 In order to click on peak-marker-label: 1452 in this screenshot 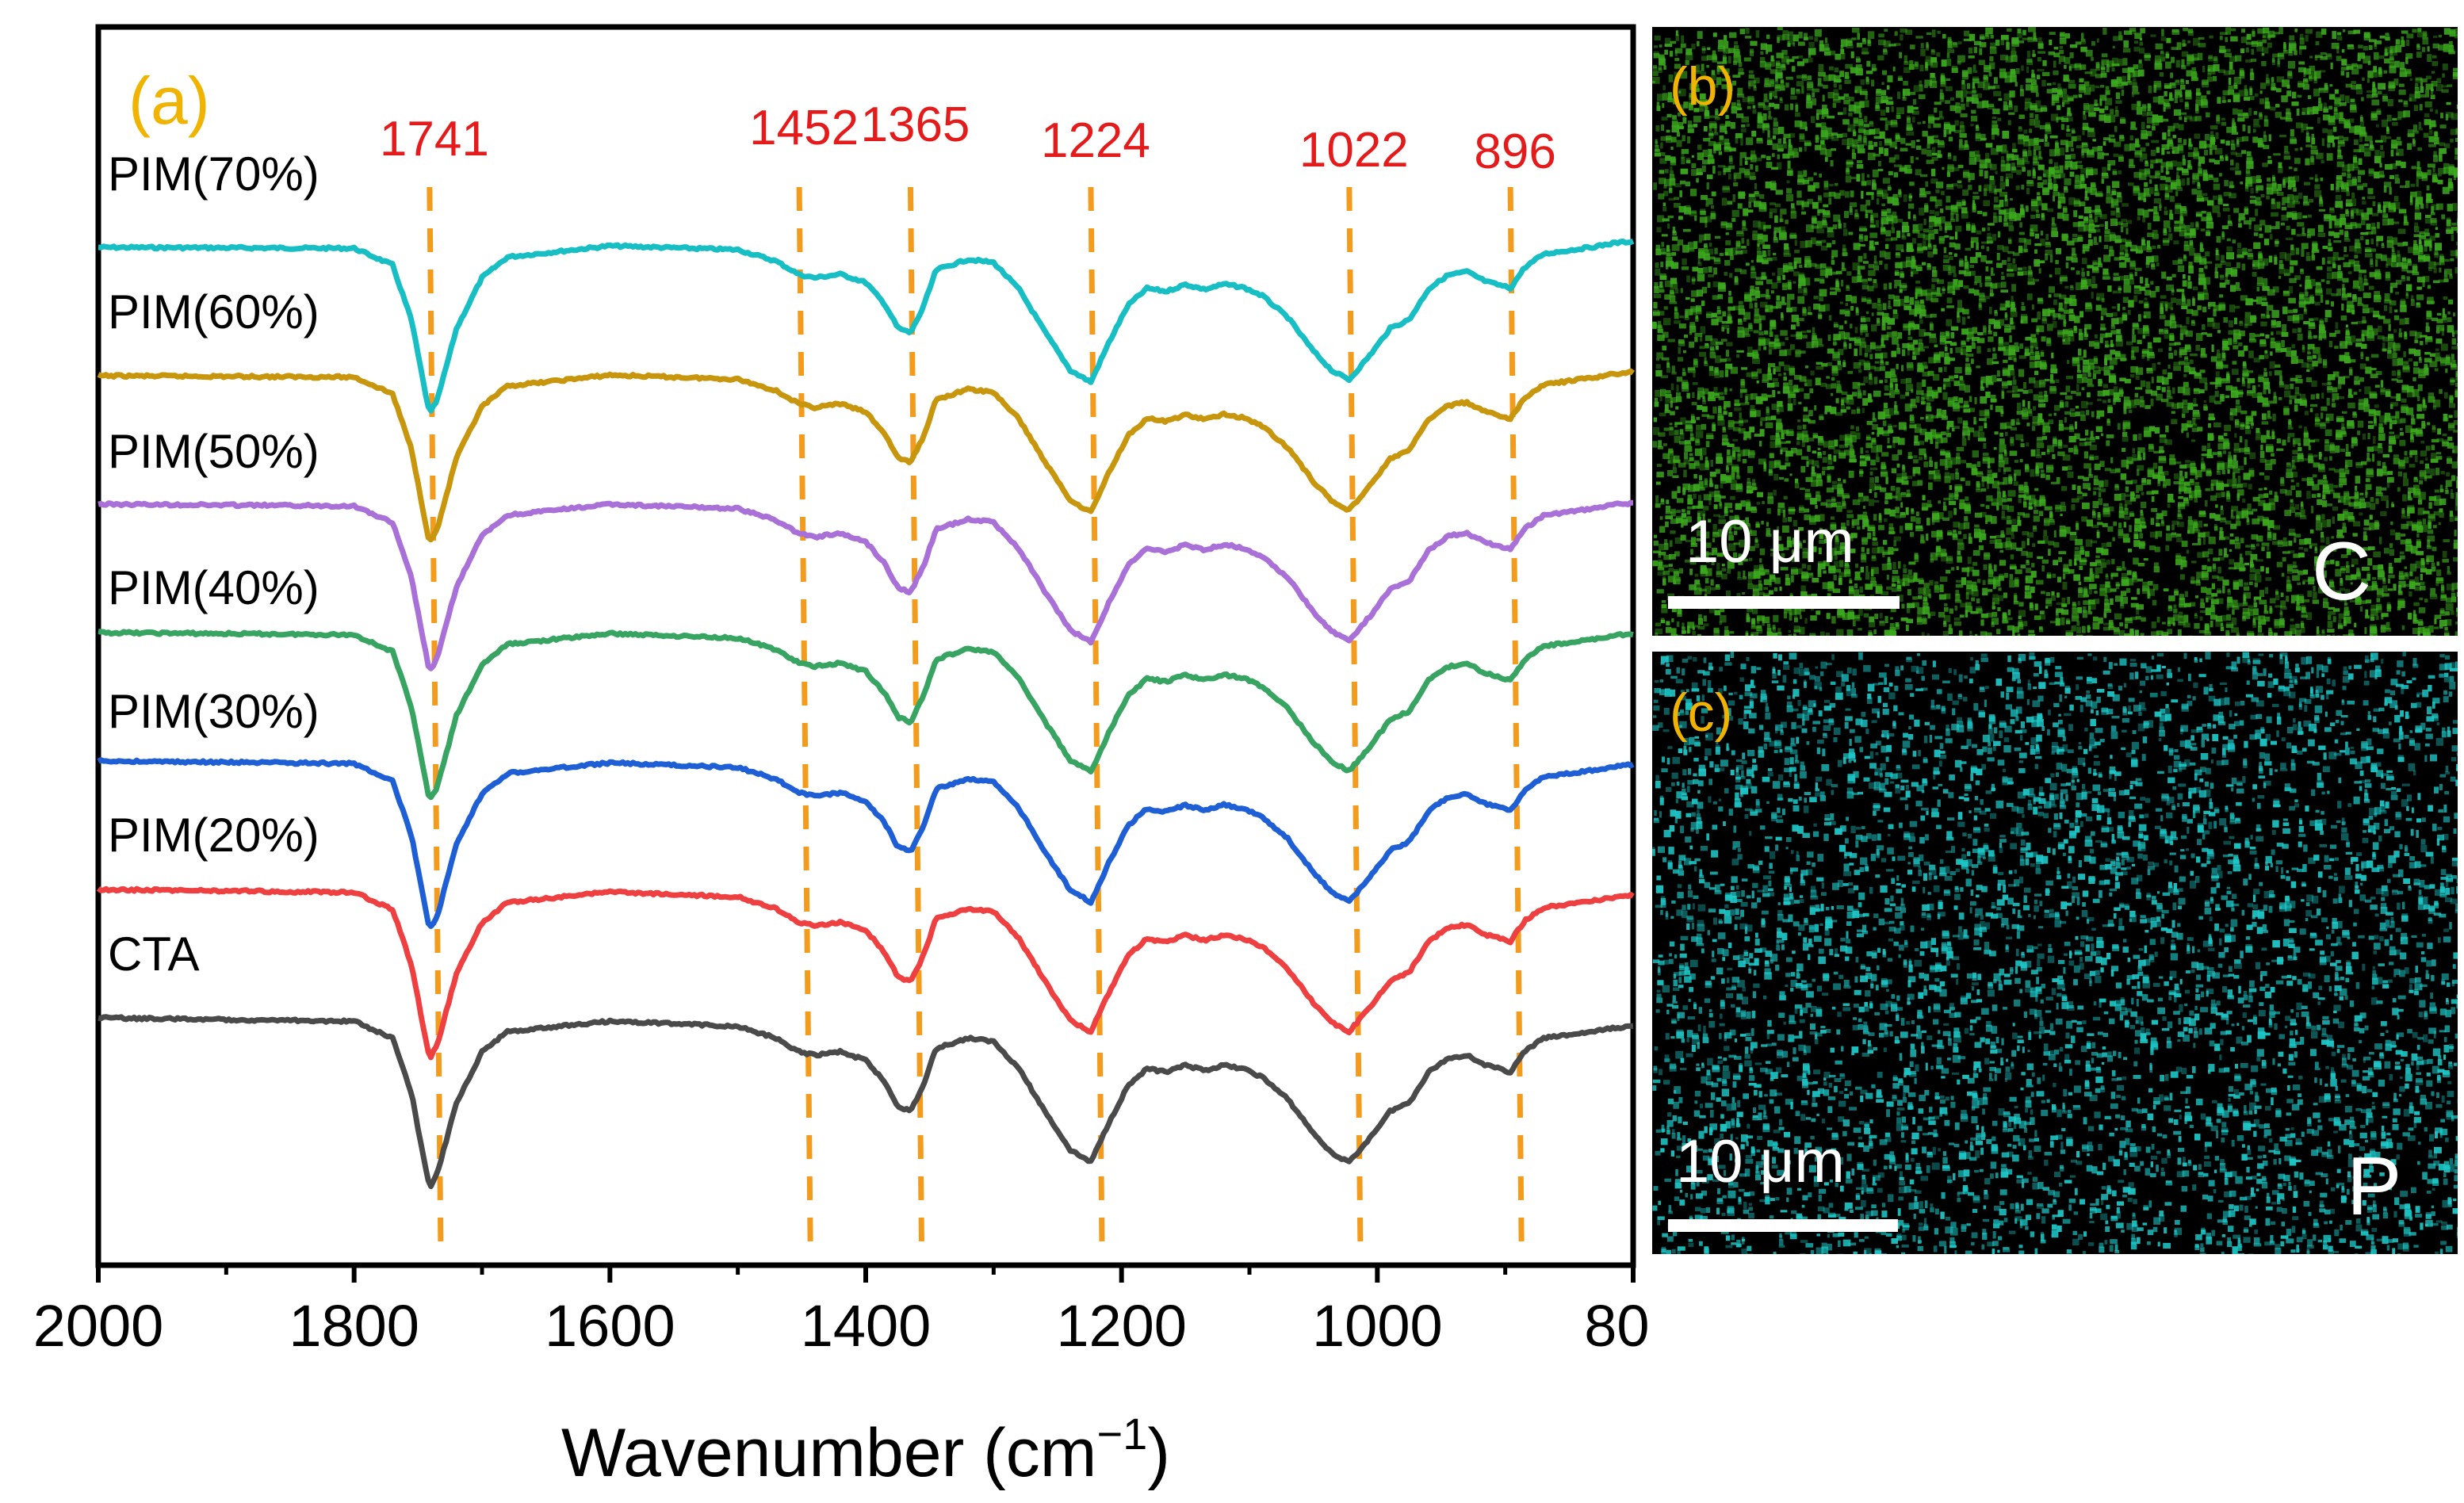, I will do `click(804, 128)`.